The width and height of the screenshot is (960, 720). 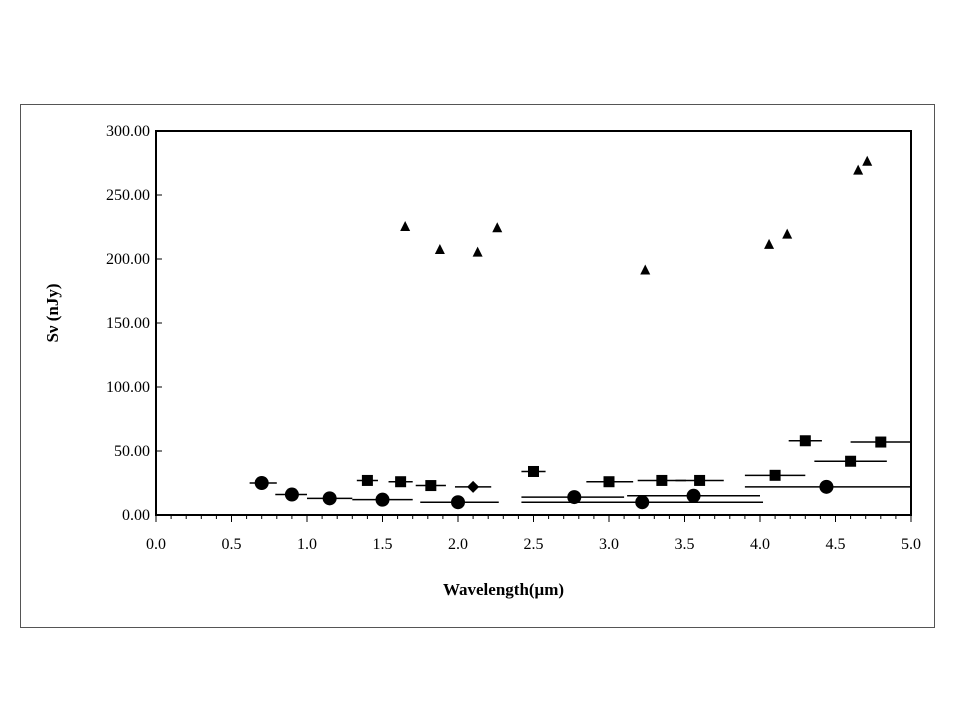 I want to click on x-tick-label: 2.0, so click(x=458, y=544).